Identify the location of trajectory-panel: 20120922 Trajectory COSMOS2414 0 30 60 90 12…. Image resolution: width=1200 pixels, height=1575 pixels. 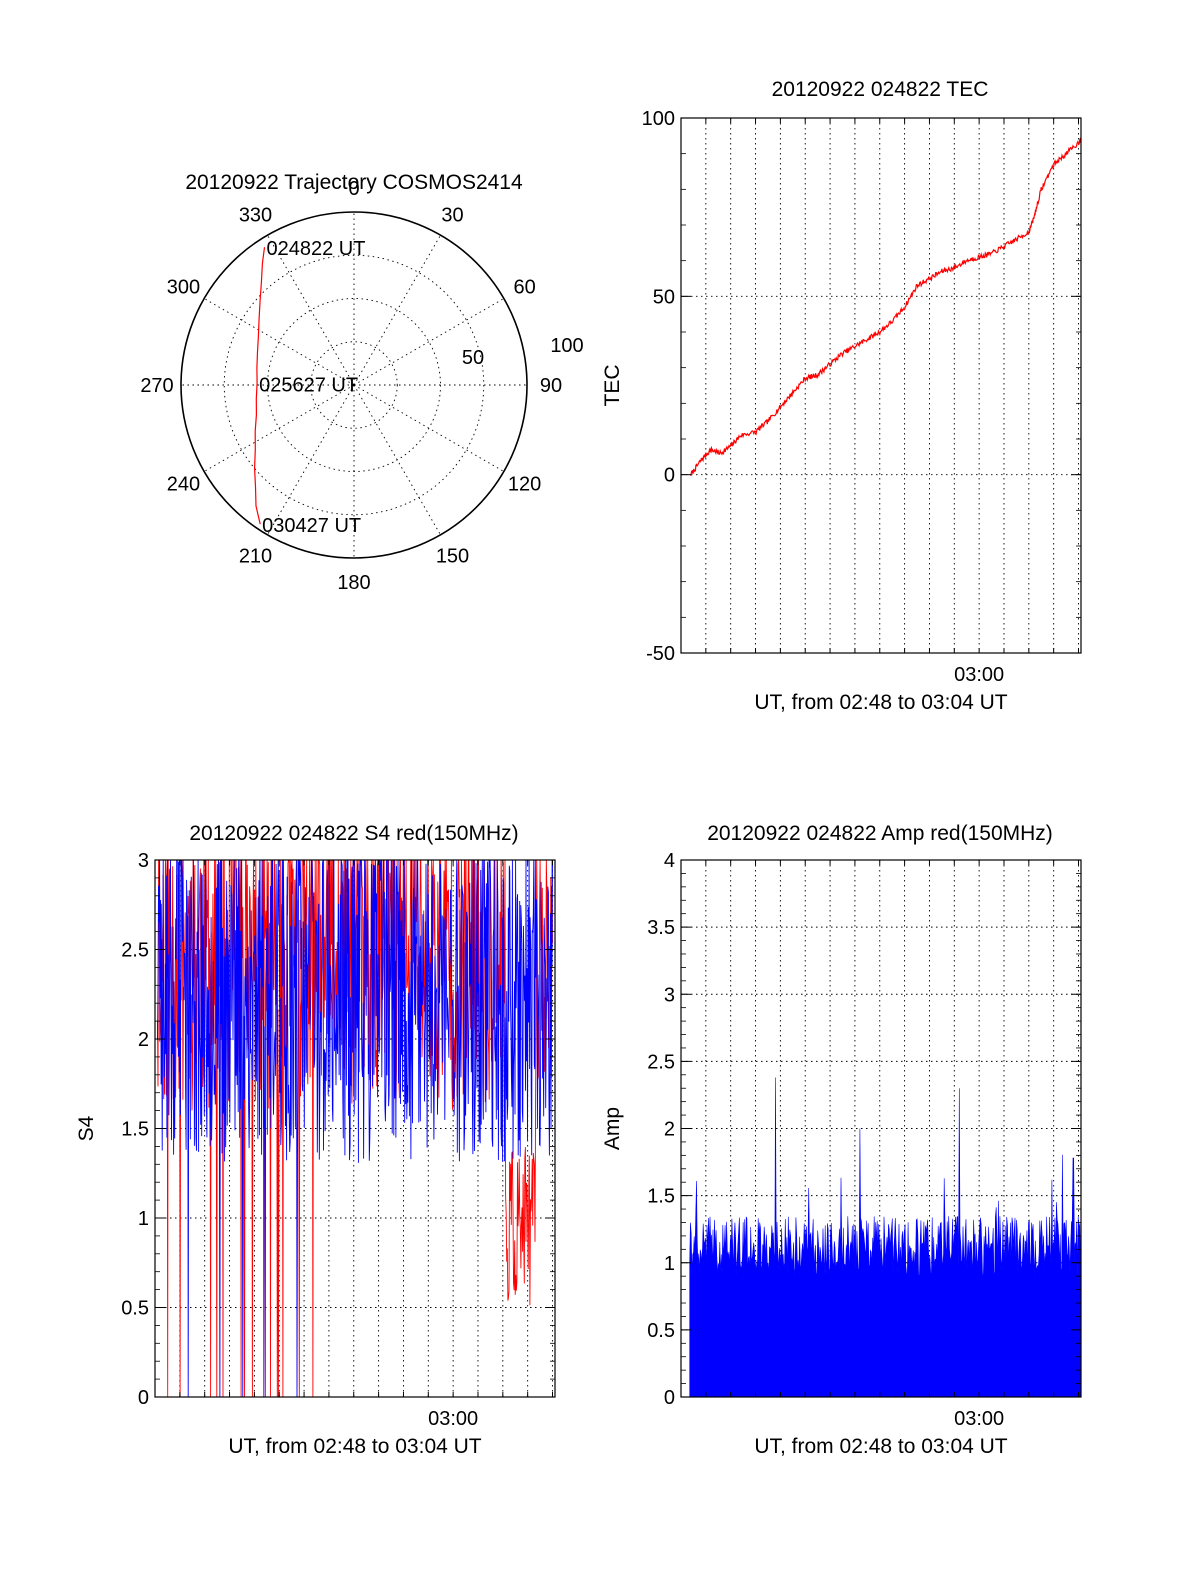
(361, 382).